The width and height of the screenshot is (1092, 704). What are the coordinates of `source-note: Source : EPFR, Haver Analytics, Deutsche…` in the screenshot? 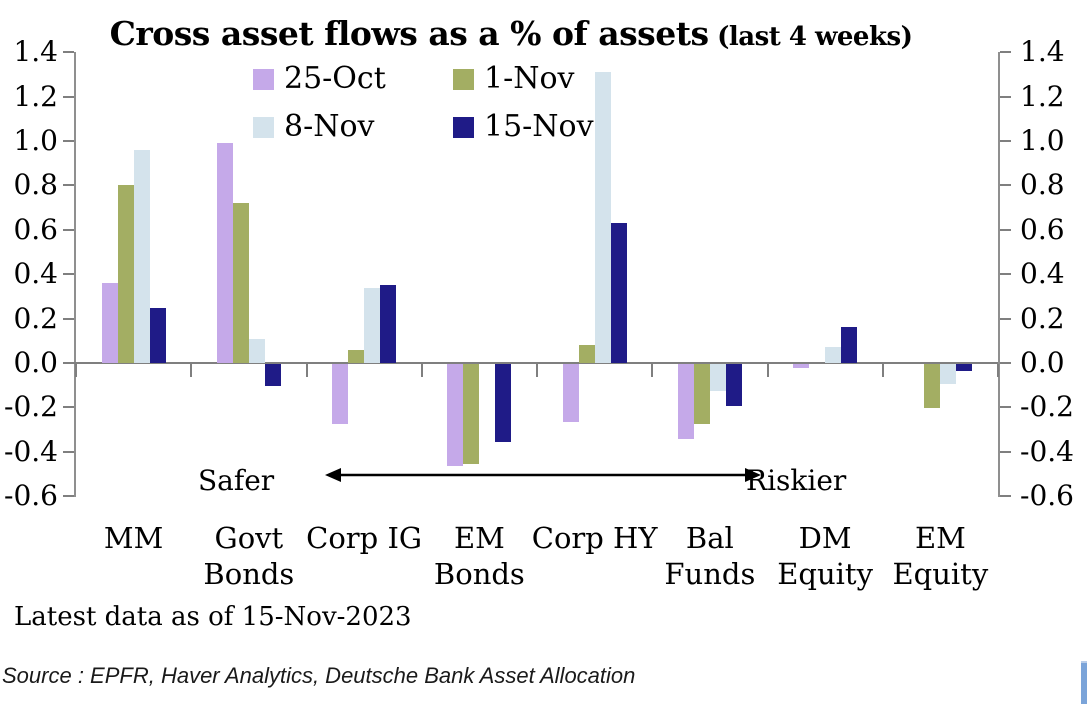 It's located at (319, 675).